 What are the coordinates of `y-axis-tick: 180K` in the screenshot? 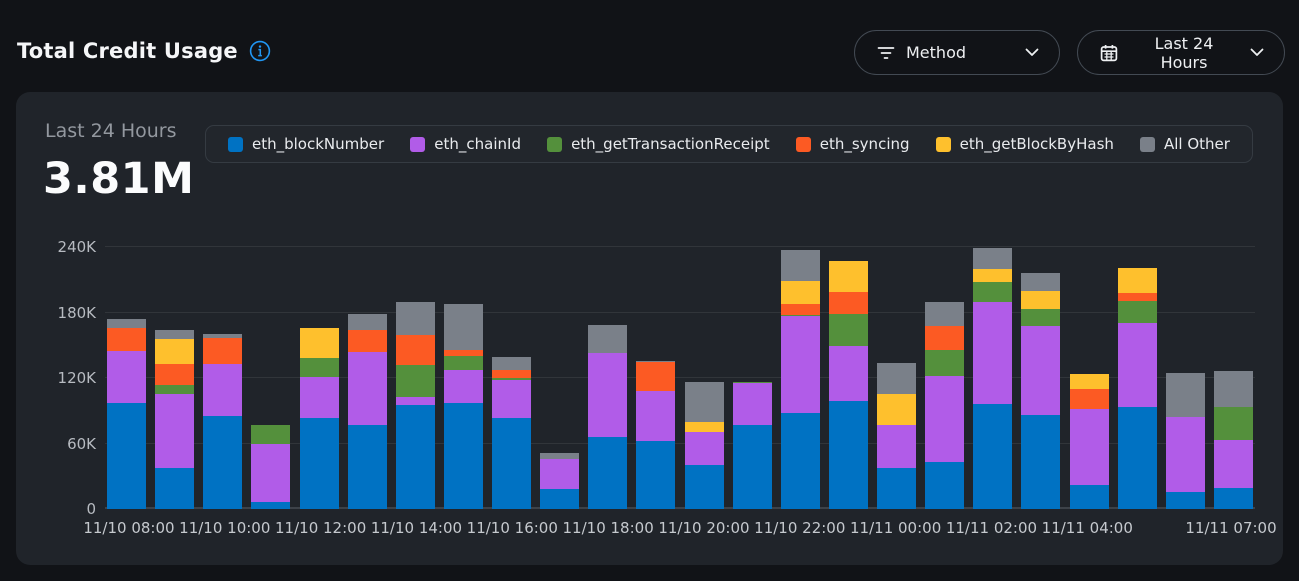 It's located at (76, 312).